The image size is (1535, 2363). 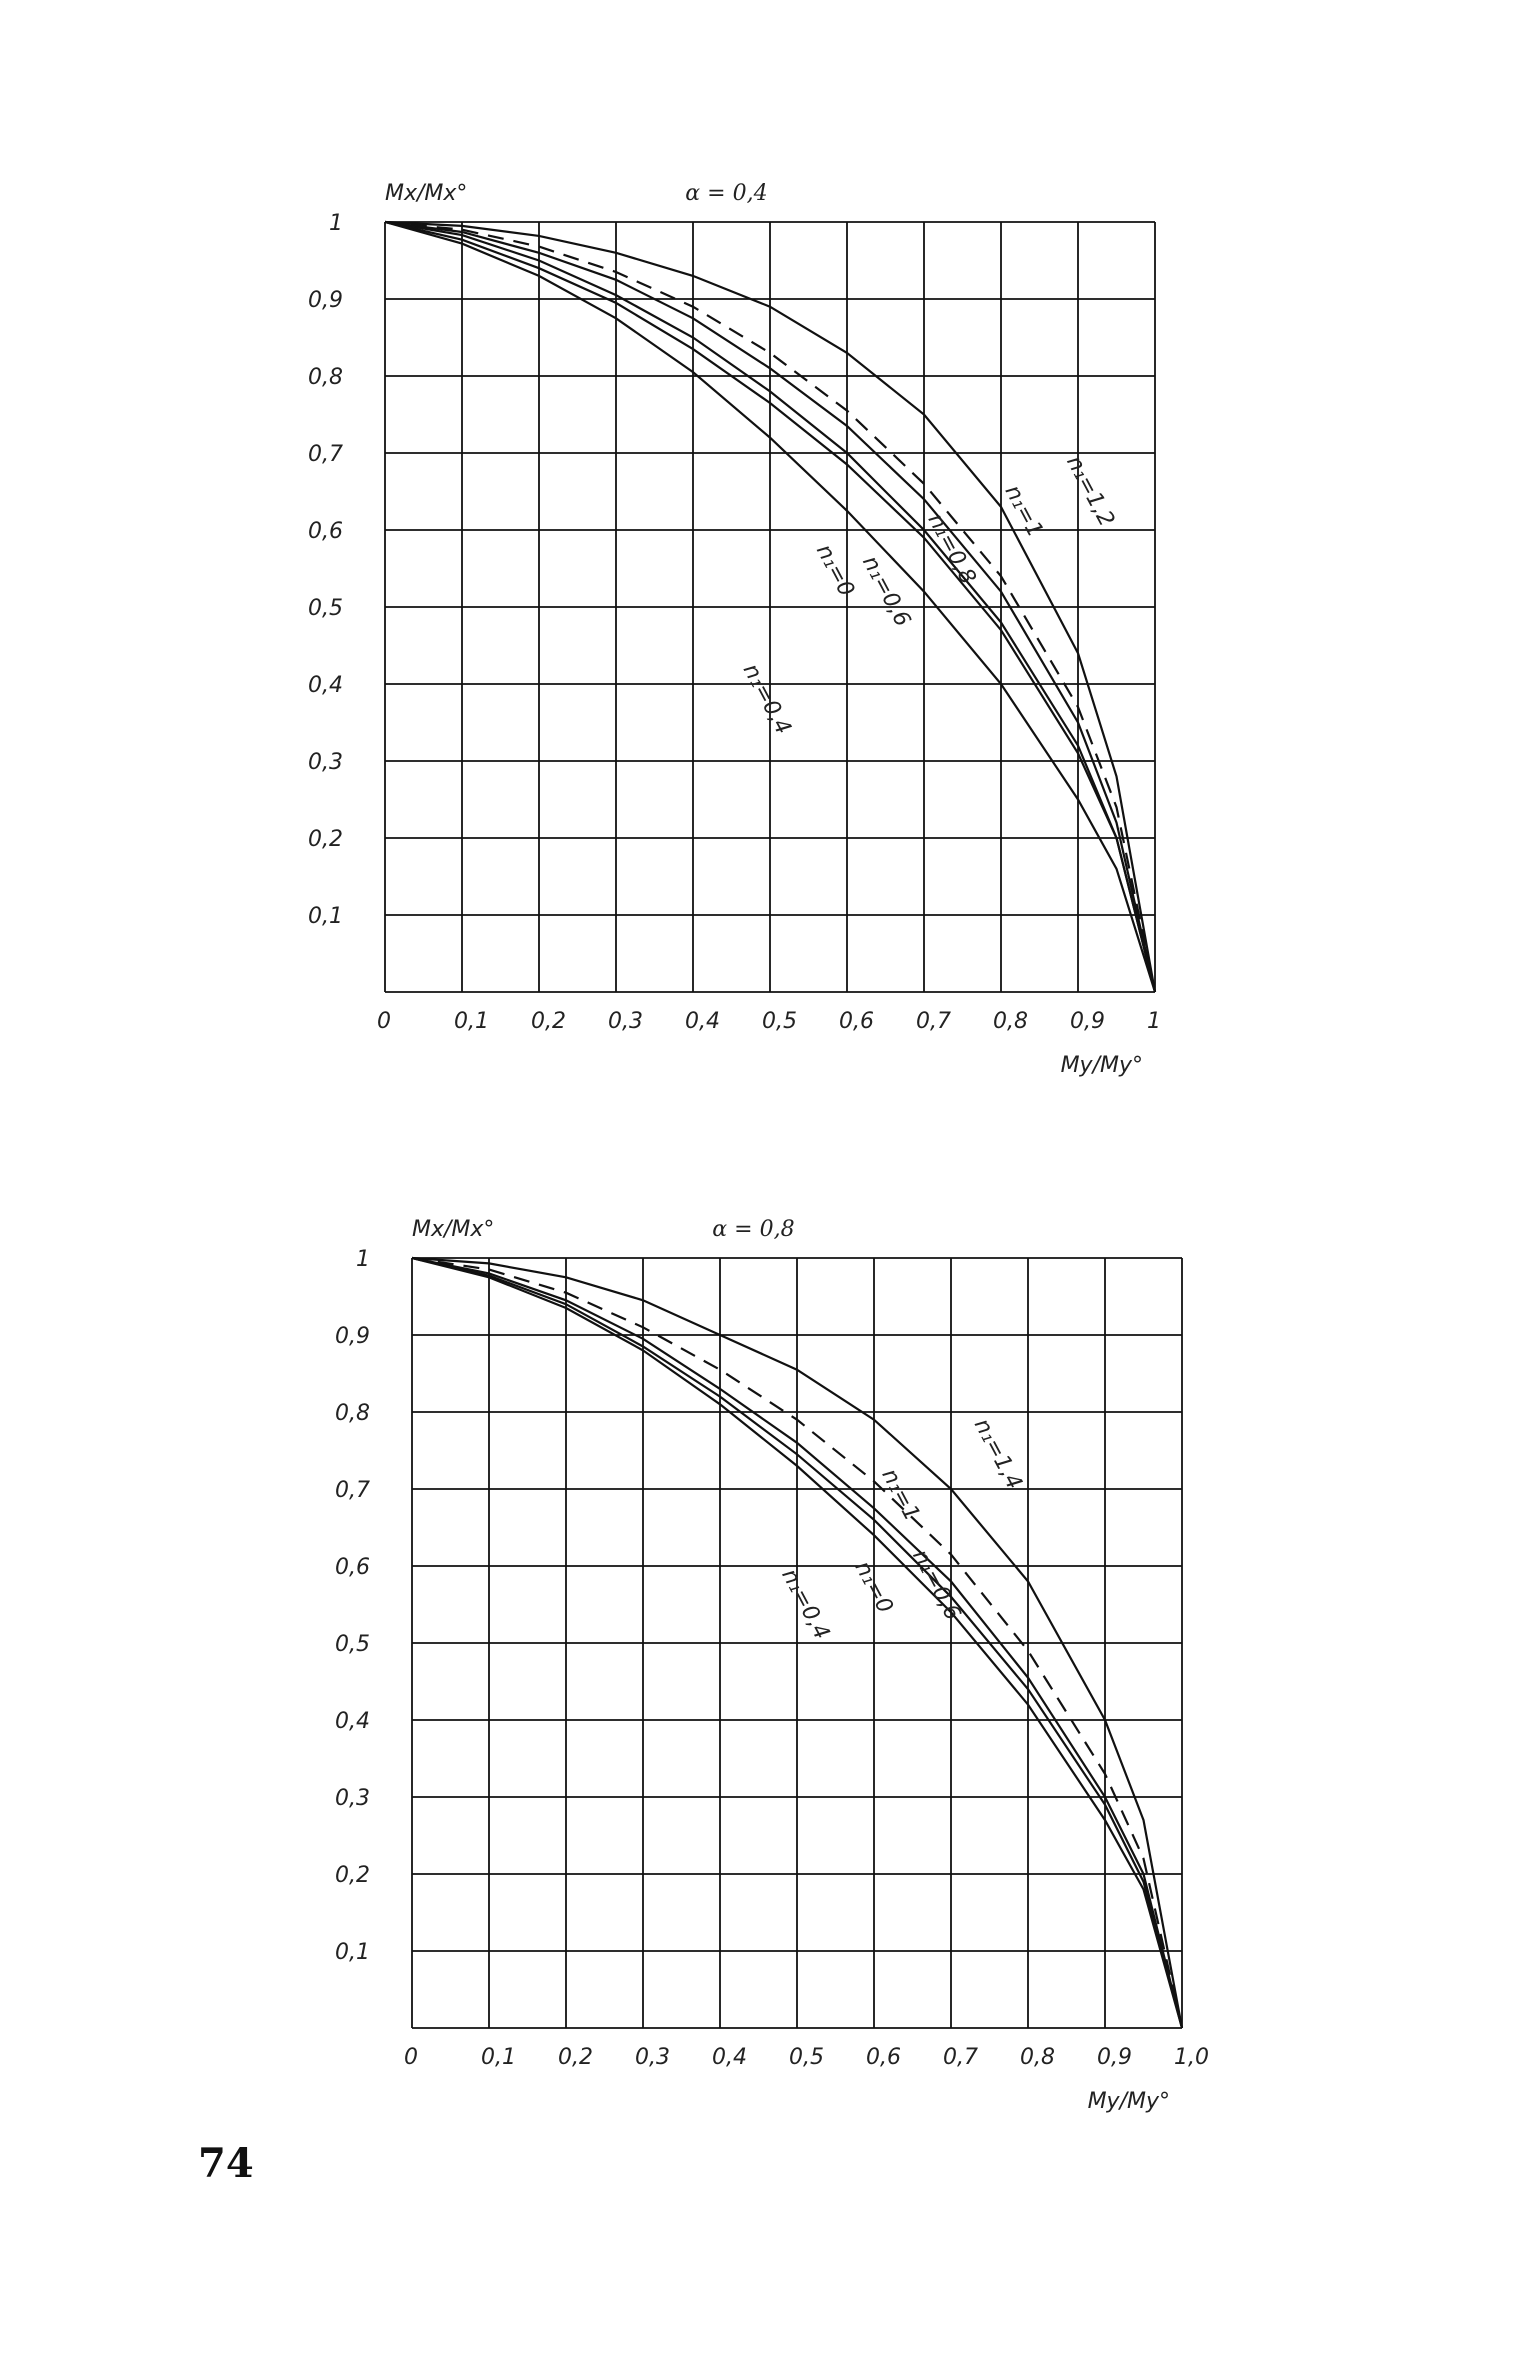 What do you see at coordinates (952, 549) in the screenshot?
I see `series-label-n1-0-8: n₁=0,8` at bounding box center [952, 549].